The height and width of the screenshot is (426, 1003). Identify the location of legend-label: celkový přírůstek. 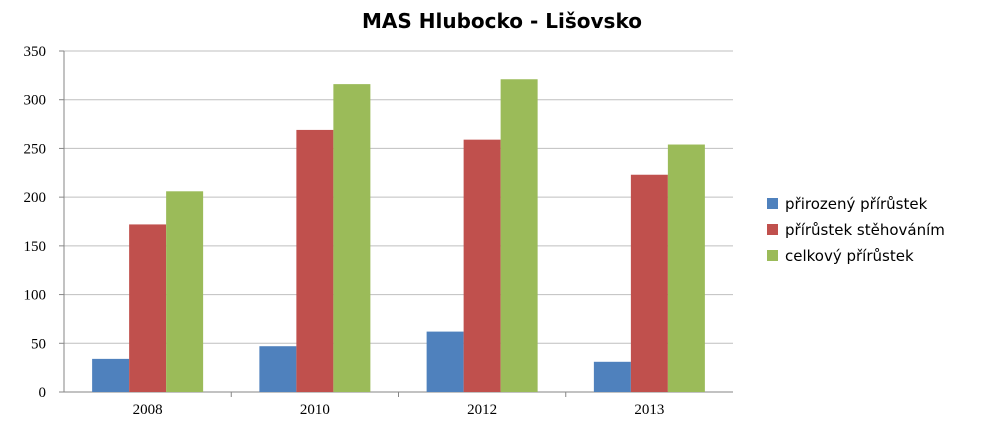
(849, 256).